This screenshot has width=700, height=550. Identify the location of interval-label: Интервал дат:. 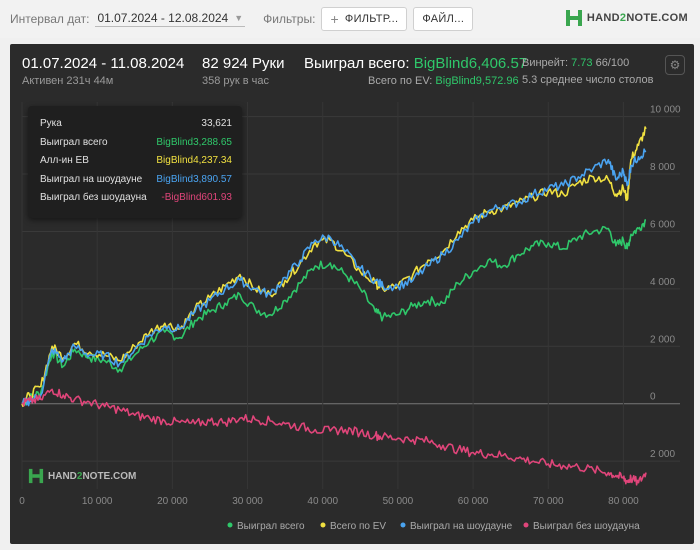
(50, 19).